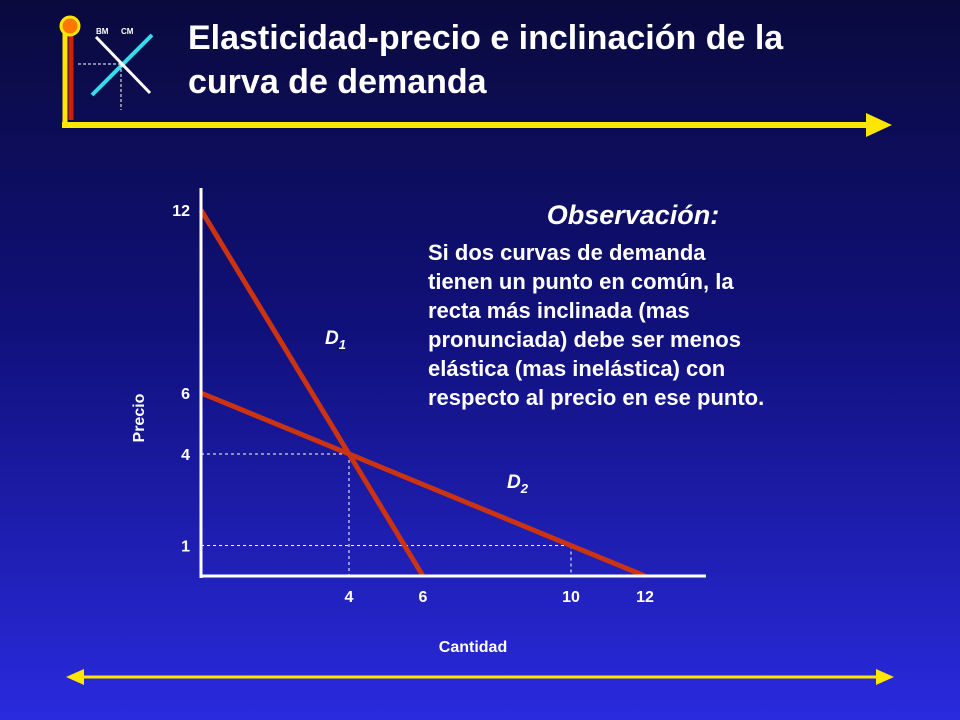  What do you see at coordinates (335, 340) in the screenshot?
I see `curve-label-d1: D1` at bounding box center [335, 340].